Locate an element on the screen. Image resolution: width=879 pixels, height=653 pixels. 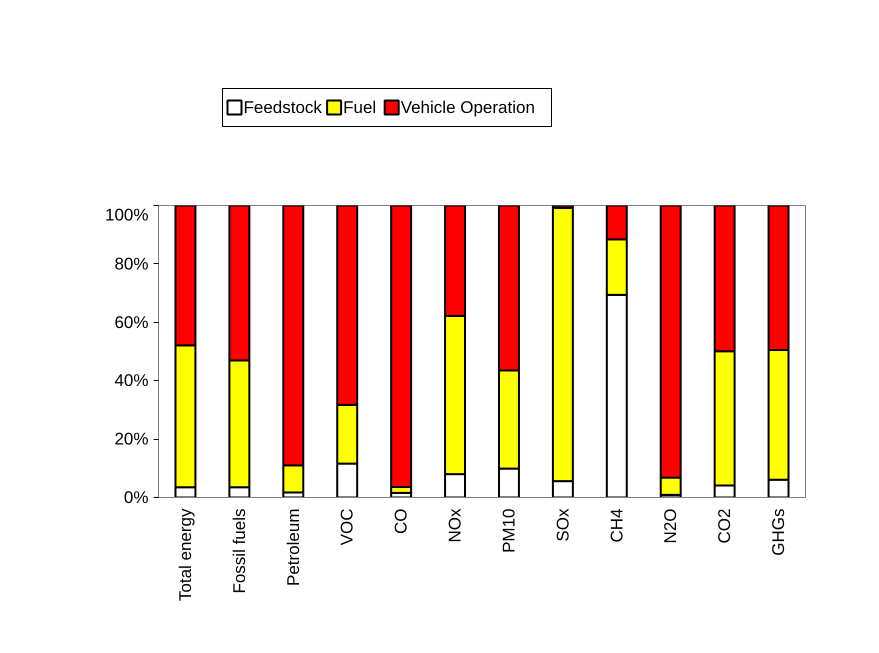
y-tick-label: 0% is located at coordinates (136, 497).